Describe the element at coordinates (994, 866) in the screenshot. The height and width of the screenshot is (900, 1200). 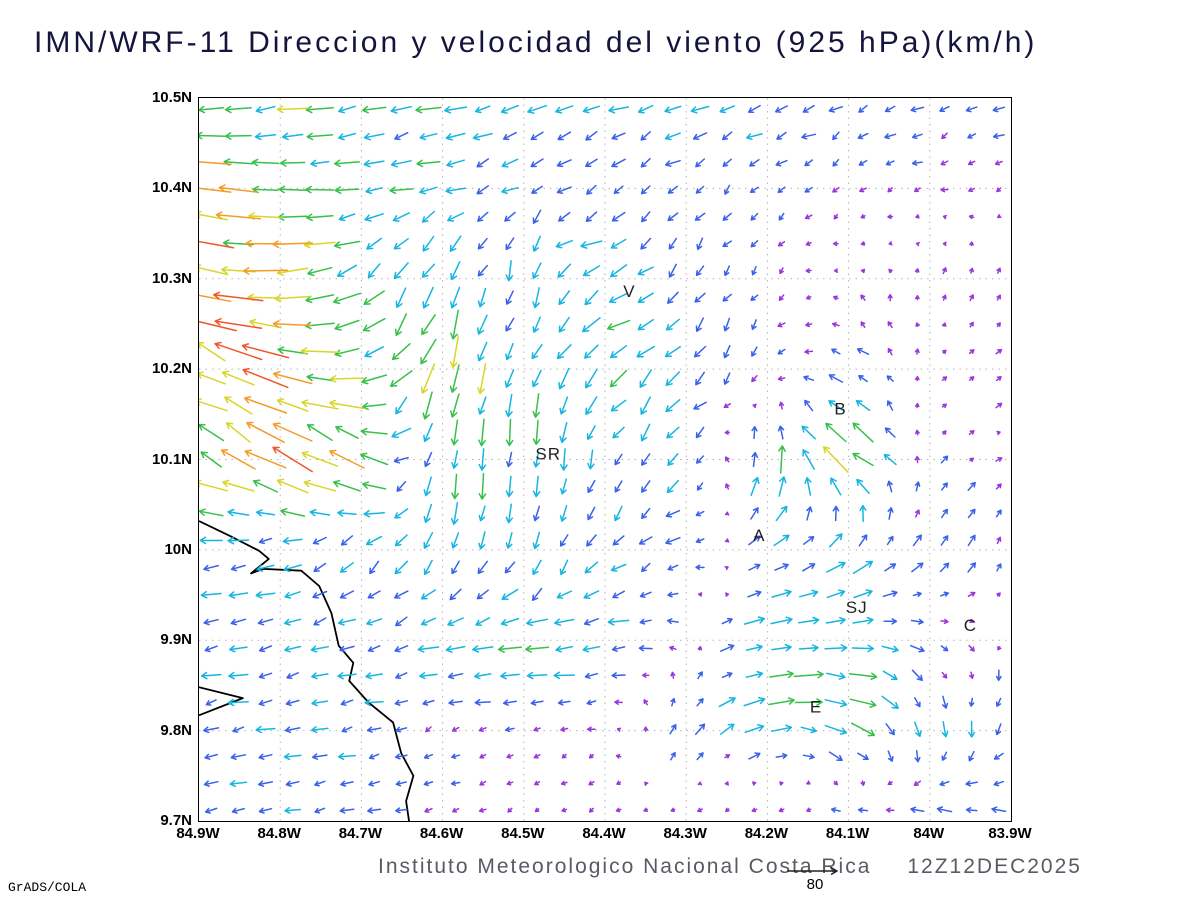
I see `valid-time: 12Z12DEC2025` at that location.